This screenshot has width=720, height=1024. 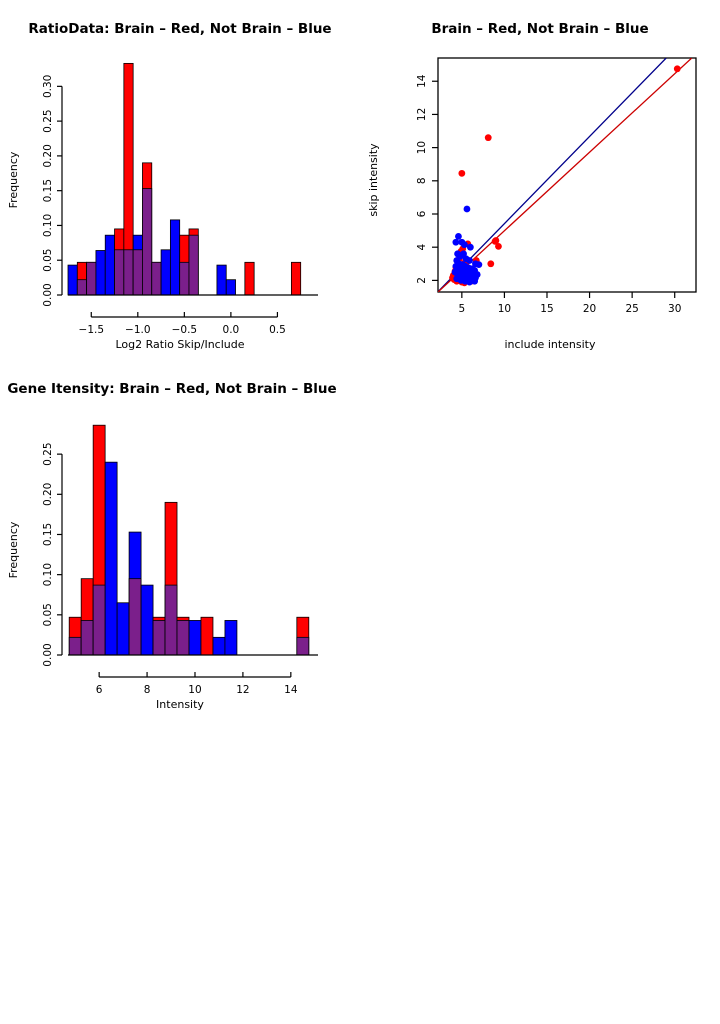 I want to click on y-tick-label: 0.30, so click(x=48, y=86).